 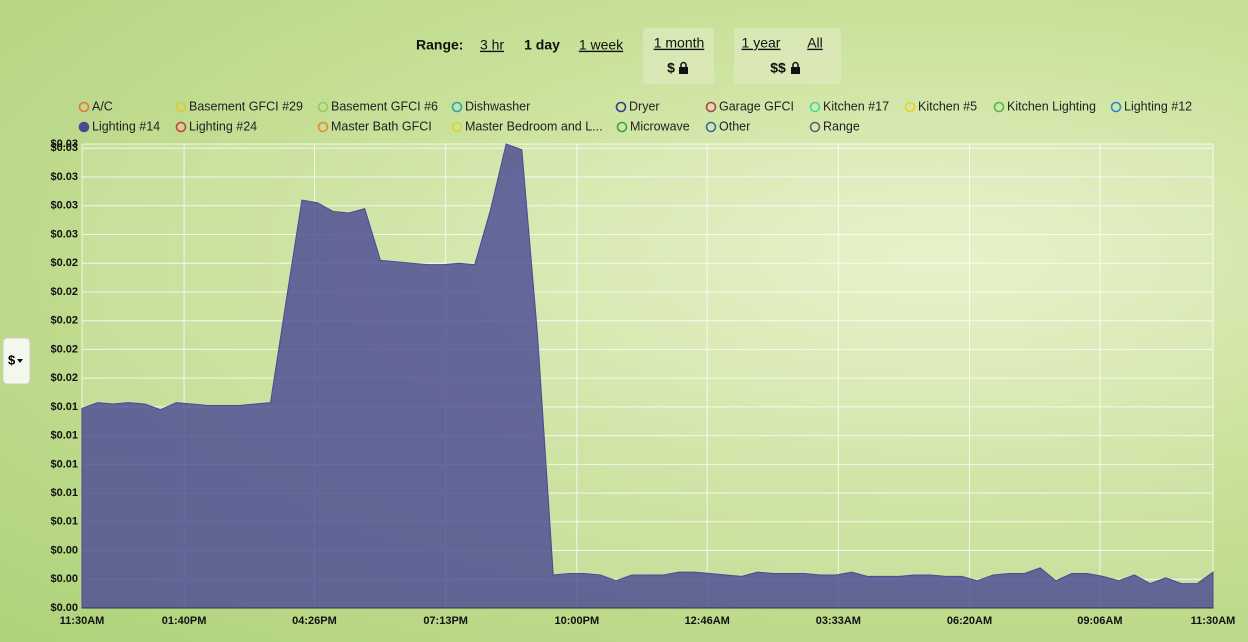 What do you see at coordinates (439, 45) in the screenshot?
I see `range-label: Range:` at bounding box center [439, 45].